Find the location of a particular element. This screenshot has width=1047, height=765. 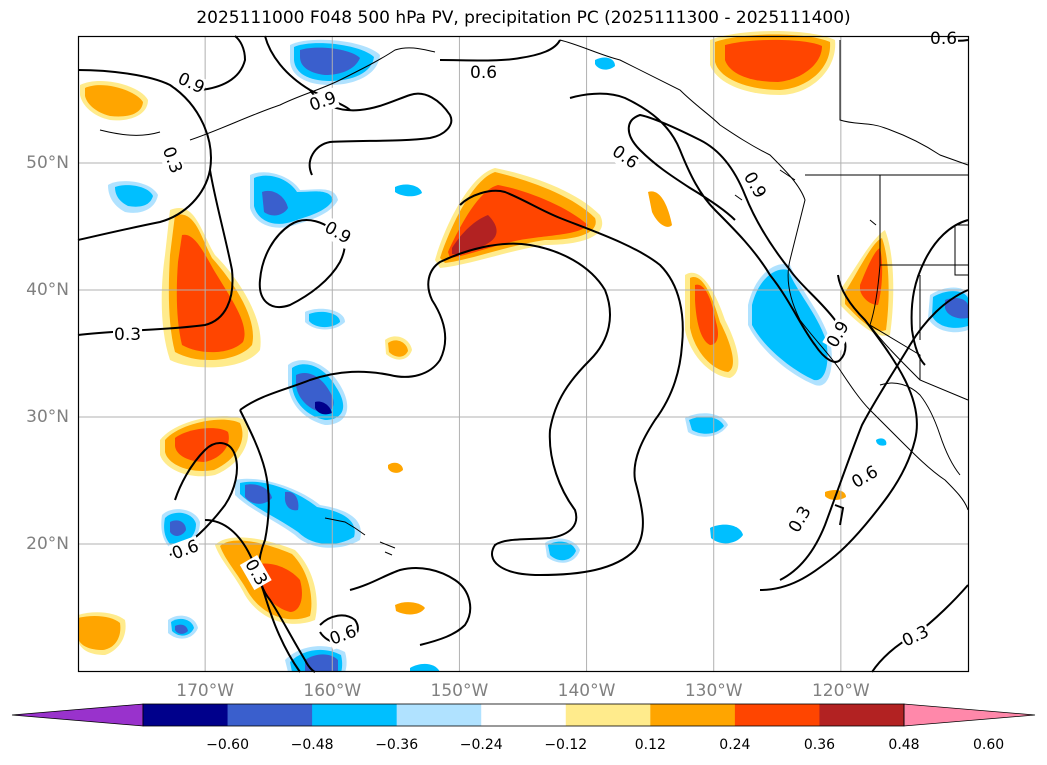

longitude-tick-label: 150°W is located at coordinates (459, 691).